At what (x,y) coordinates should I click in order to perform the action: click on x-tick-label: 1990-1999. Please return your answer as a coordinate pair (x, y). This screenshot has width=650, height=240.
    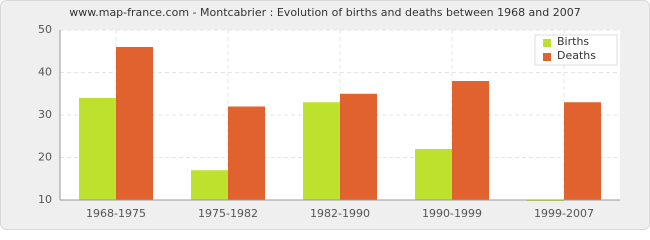
    Looking at the image, I should click on (452, 213).